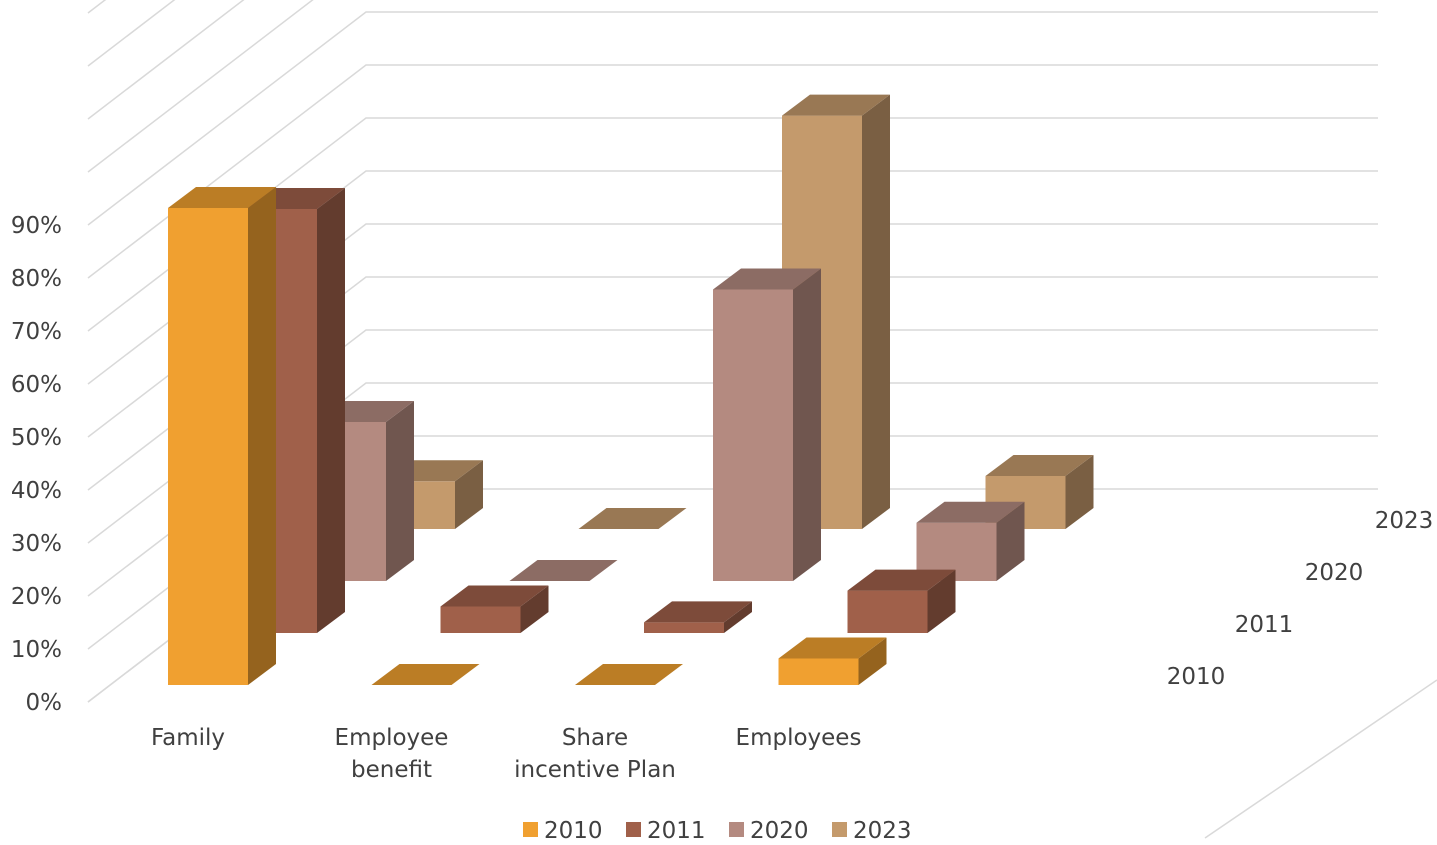 Image resolution: width=1437 pixels, height=845 pixels. What do you see at coordinates (1264, 625) in the screenshot?
I see `depth-axis-label: 2011` at bounding box center [1264, 625].